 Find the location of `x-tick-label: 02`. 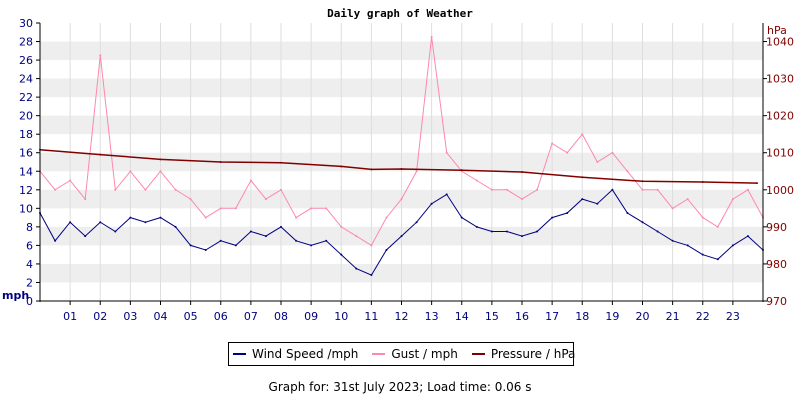

x-tick-label: 02 is located at coordinates (100, 316).